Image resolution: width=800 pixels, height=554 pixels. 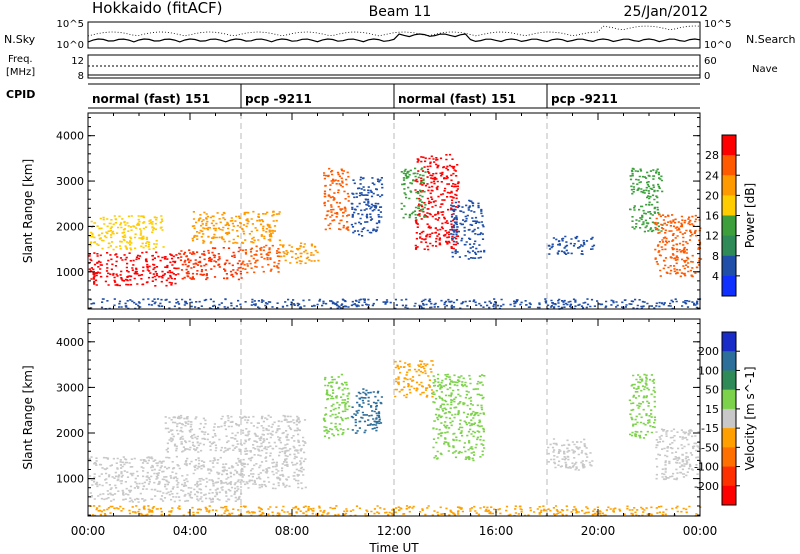 What do you see at coordinates (20, 59) in the screenshot?
I see `freq-label-1: Freq.` at bounding box center [20, 59].